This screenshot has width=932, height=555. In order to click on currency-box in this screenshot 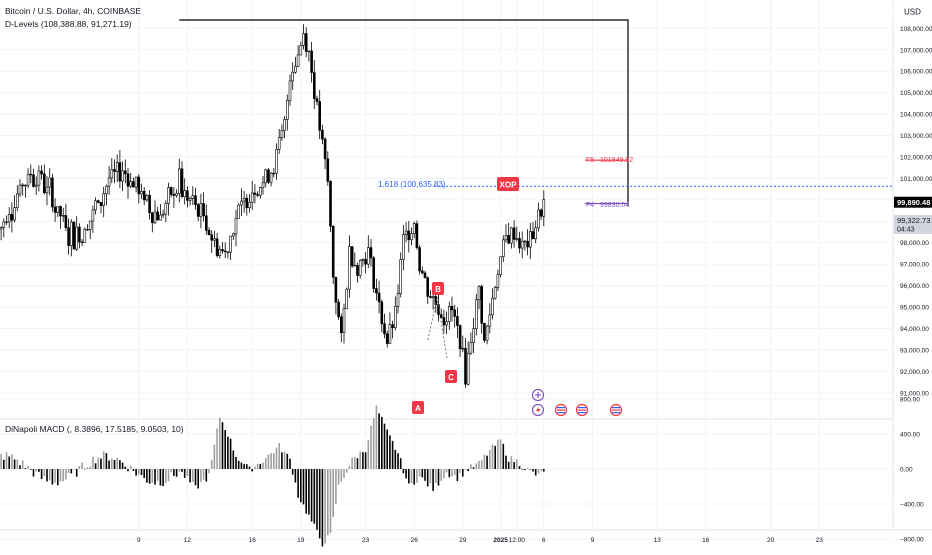, I will do `click(912, 11)`.